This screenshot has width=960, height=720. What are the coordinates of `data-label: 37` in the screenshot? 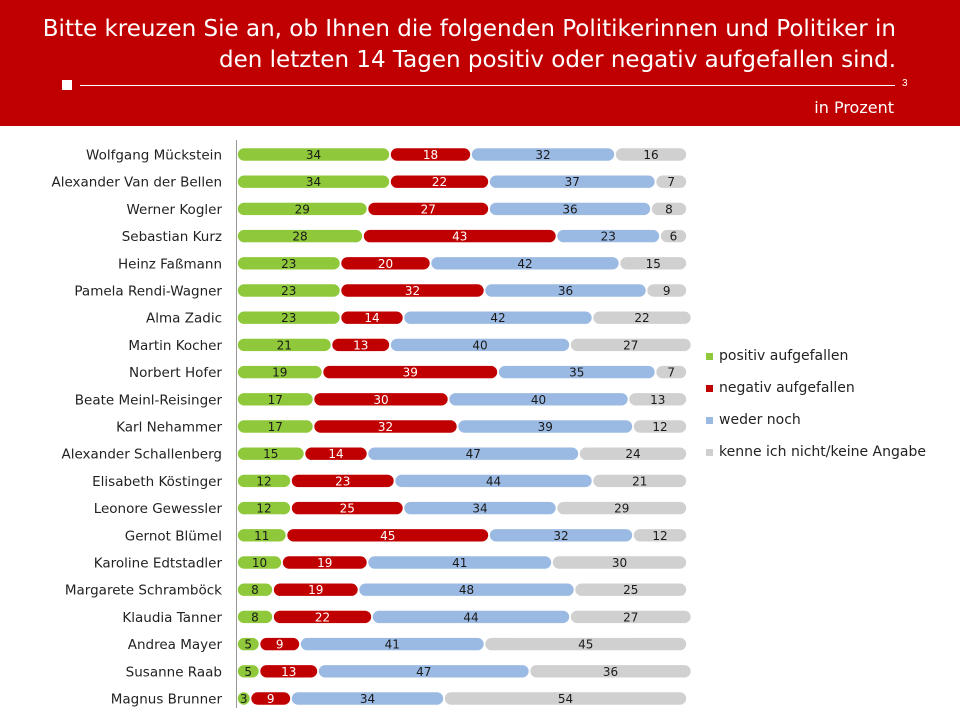 It's located at (572, 182).